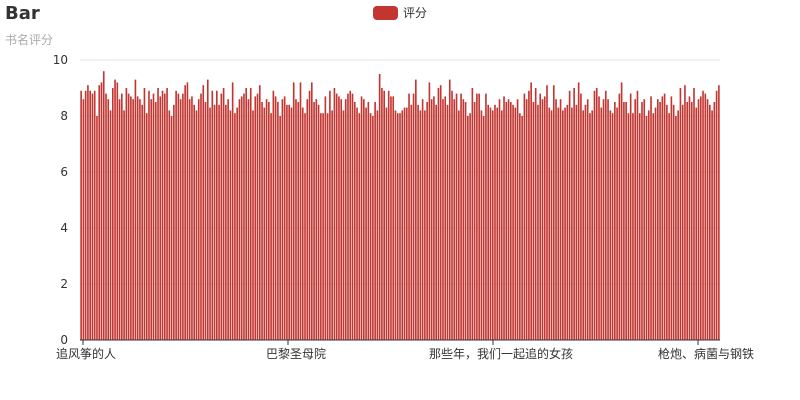  What do you see at coordinates (296, 354) in the screenshot?
I see `x-tick-label: 巴黎圣母院` at bounding box center [296, 354].